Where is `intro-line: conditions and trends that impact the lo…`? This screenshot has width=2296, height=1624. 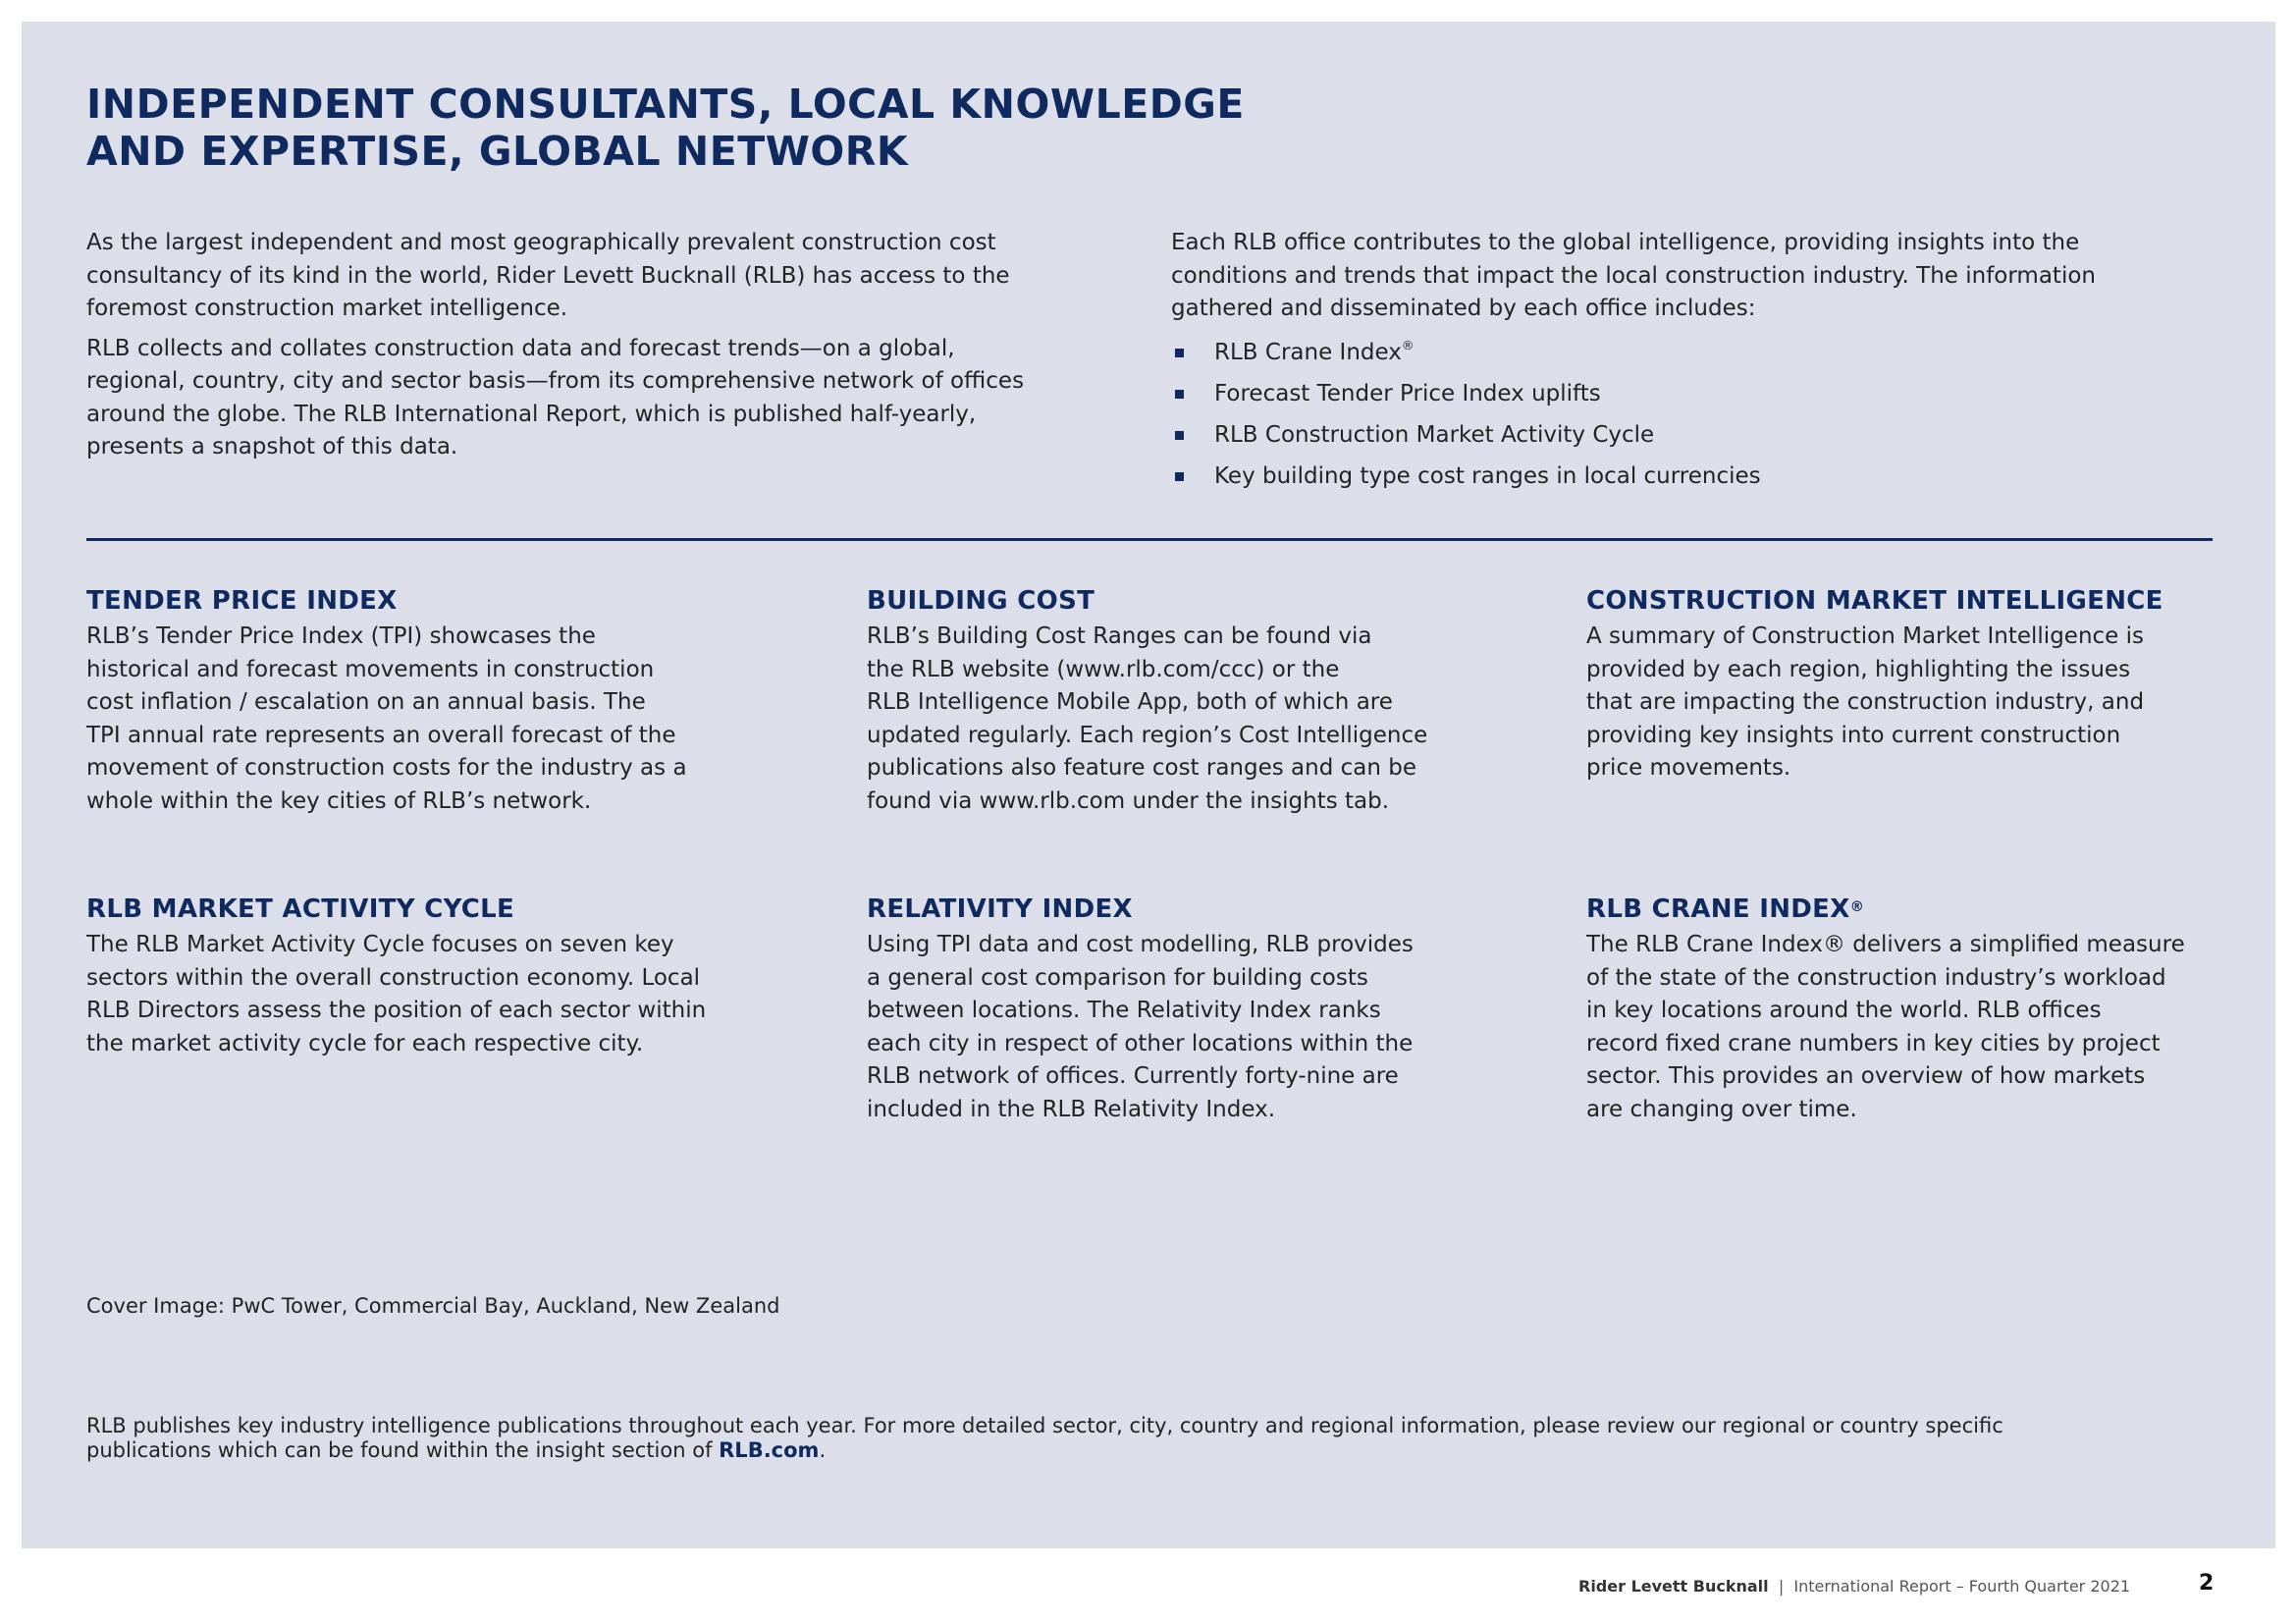 intro-line: conditions and trends that impact the lo… is located at coordinates (1633, 275).